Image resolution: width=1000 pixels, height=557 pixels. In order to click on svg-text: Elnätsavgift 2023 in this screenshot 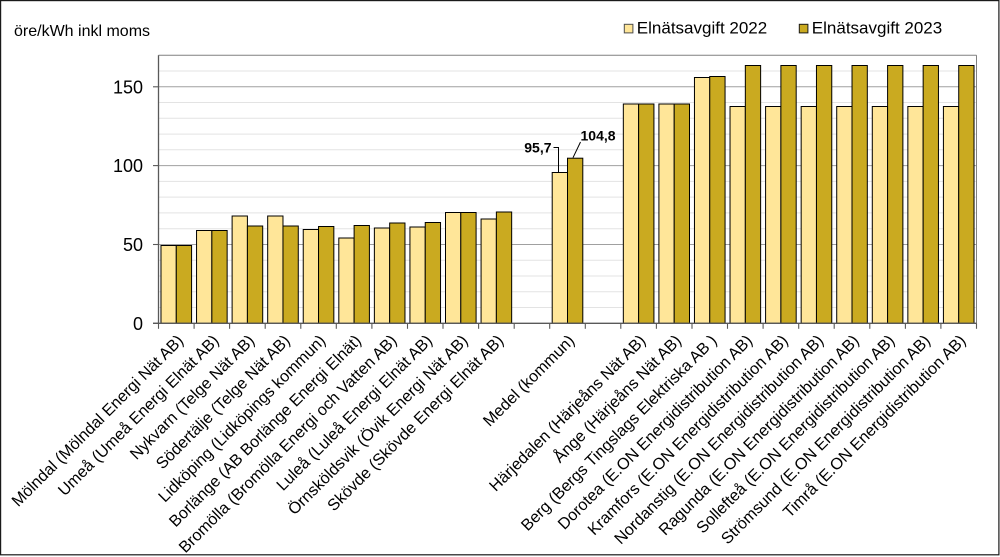, I will do `click(877, 27)`.